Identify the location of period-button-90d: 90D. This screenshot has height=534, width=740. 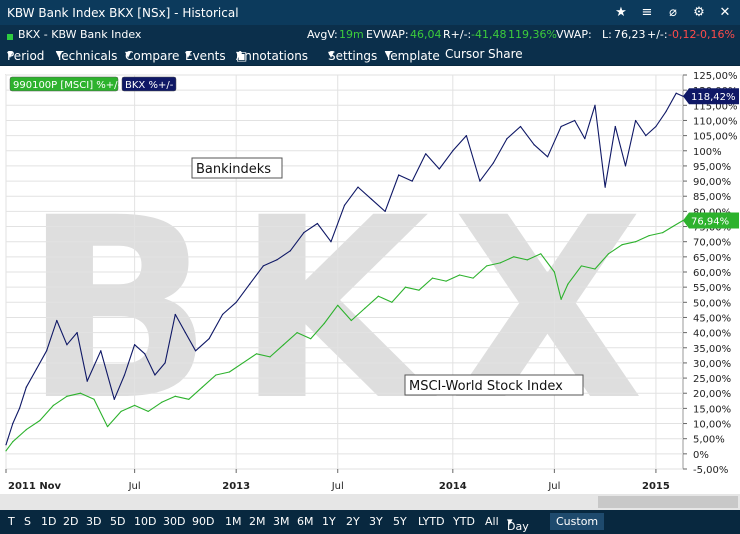
(203, 521).